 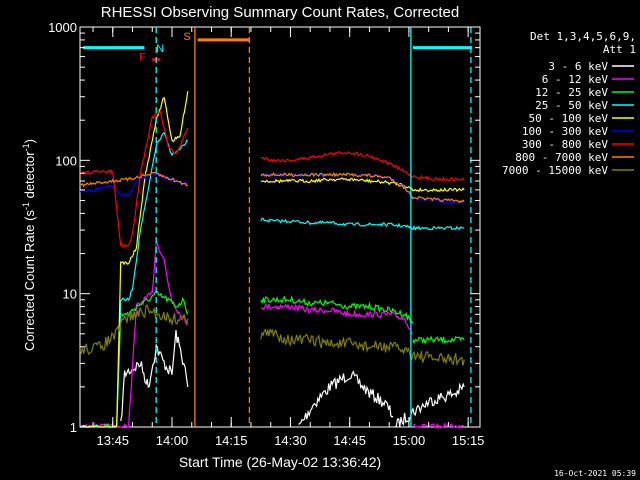 What do you see at coordinates (409, 440) in the screenshot?
I see `x-tick-label: 15:00` at bounding box center [409, 440].